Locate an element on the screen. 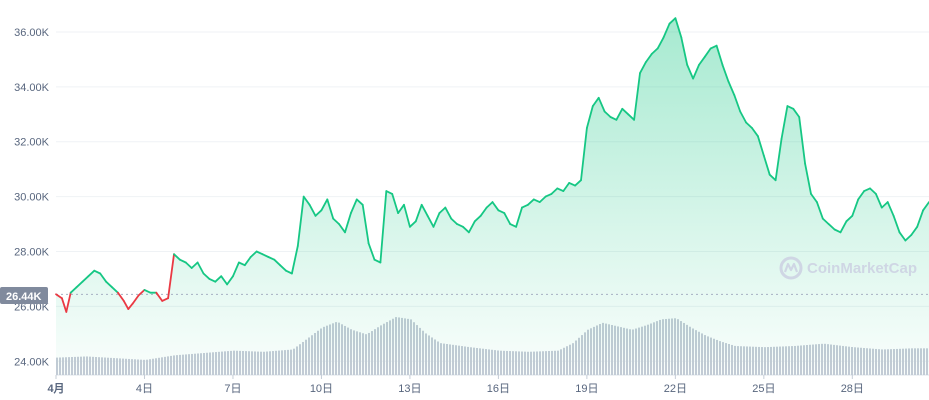 The image size is (929, 400). x-tick-label: 28日 is located at coordinates (852, 389).